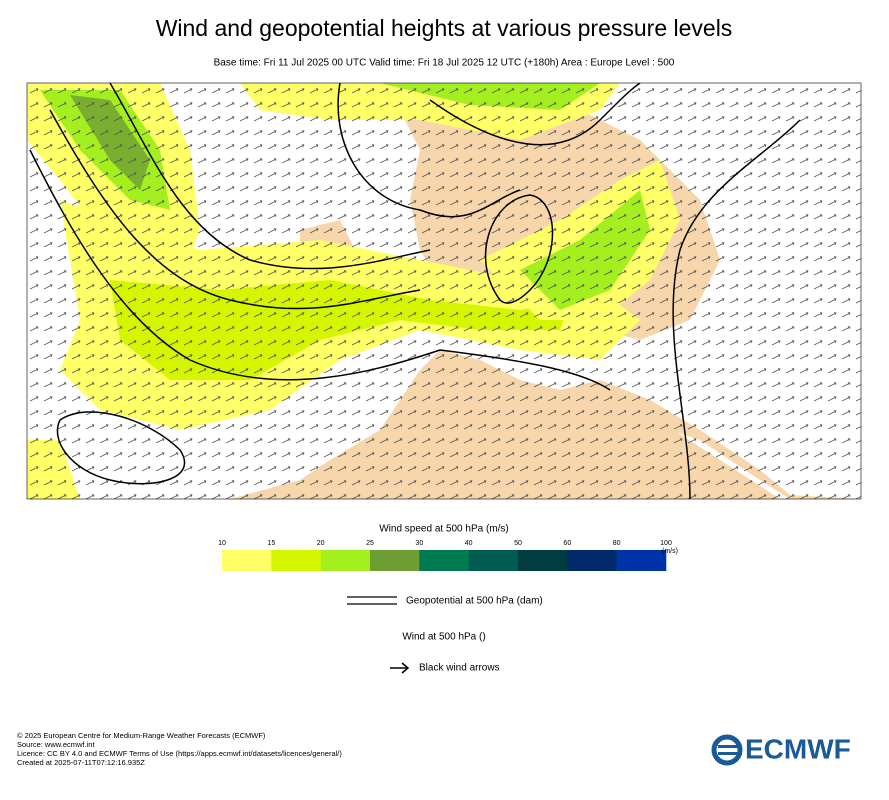 Image resolution: width=889 pixels, height=800 pixels. What do you see at coordinates (444, 529) in the screenshot?
I see `colorbar-title: Wind speed at 500 hPa (m/s)` at bounding box center [444, 529].